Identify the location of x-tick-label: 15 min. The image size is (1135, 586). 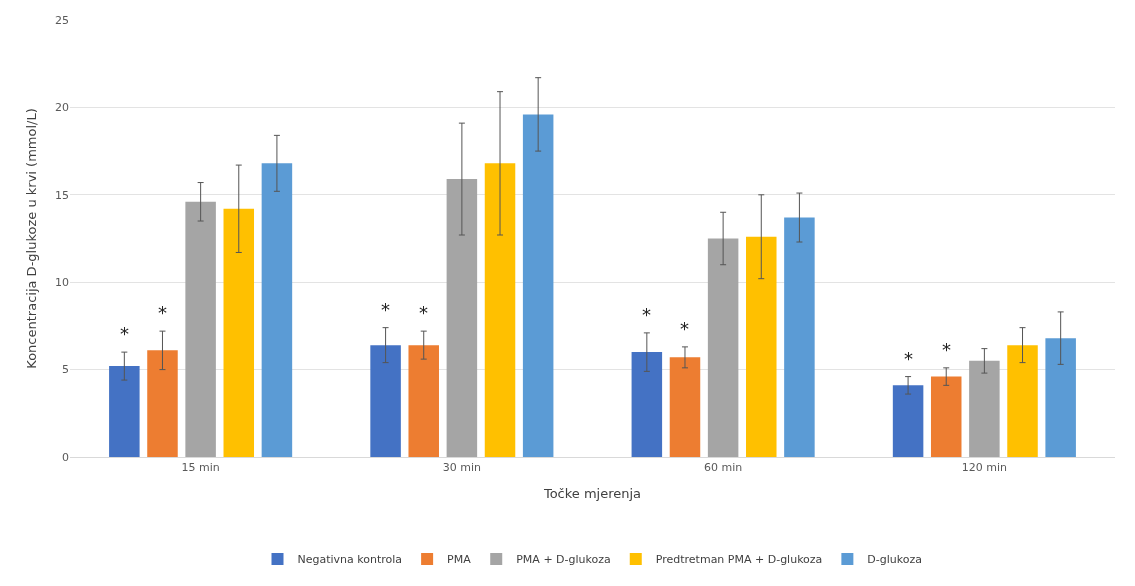
(200, 468).